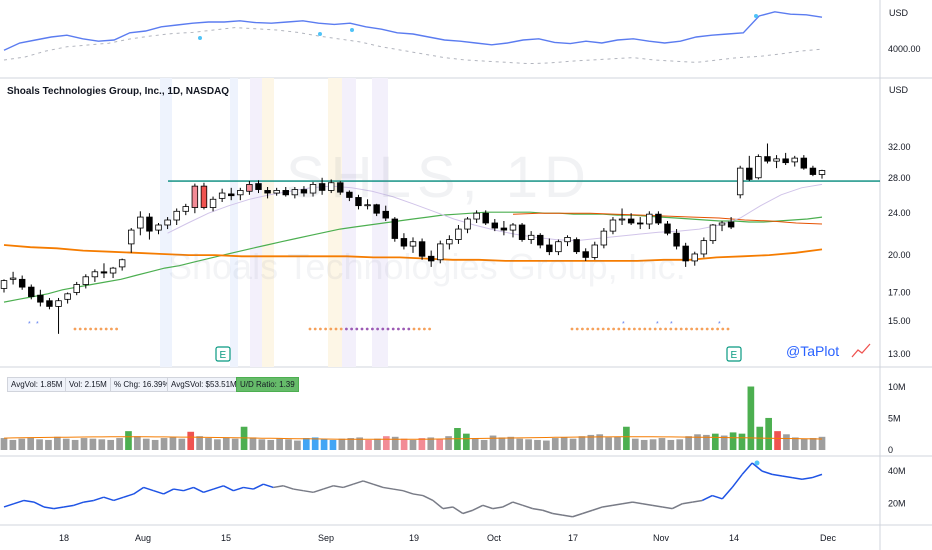 The width and height of the screenshot is (932, 550). Describe the element at coordinates (899, 354) in the screenshot. I see `price-tick-label: 13.00` at that location.